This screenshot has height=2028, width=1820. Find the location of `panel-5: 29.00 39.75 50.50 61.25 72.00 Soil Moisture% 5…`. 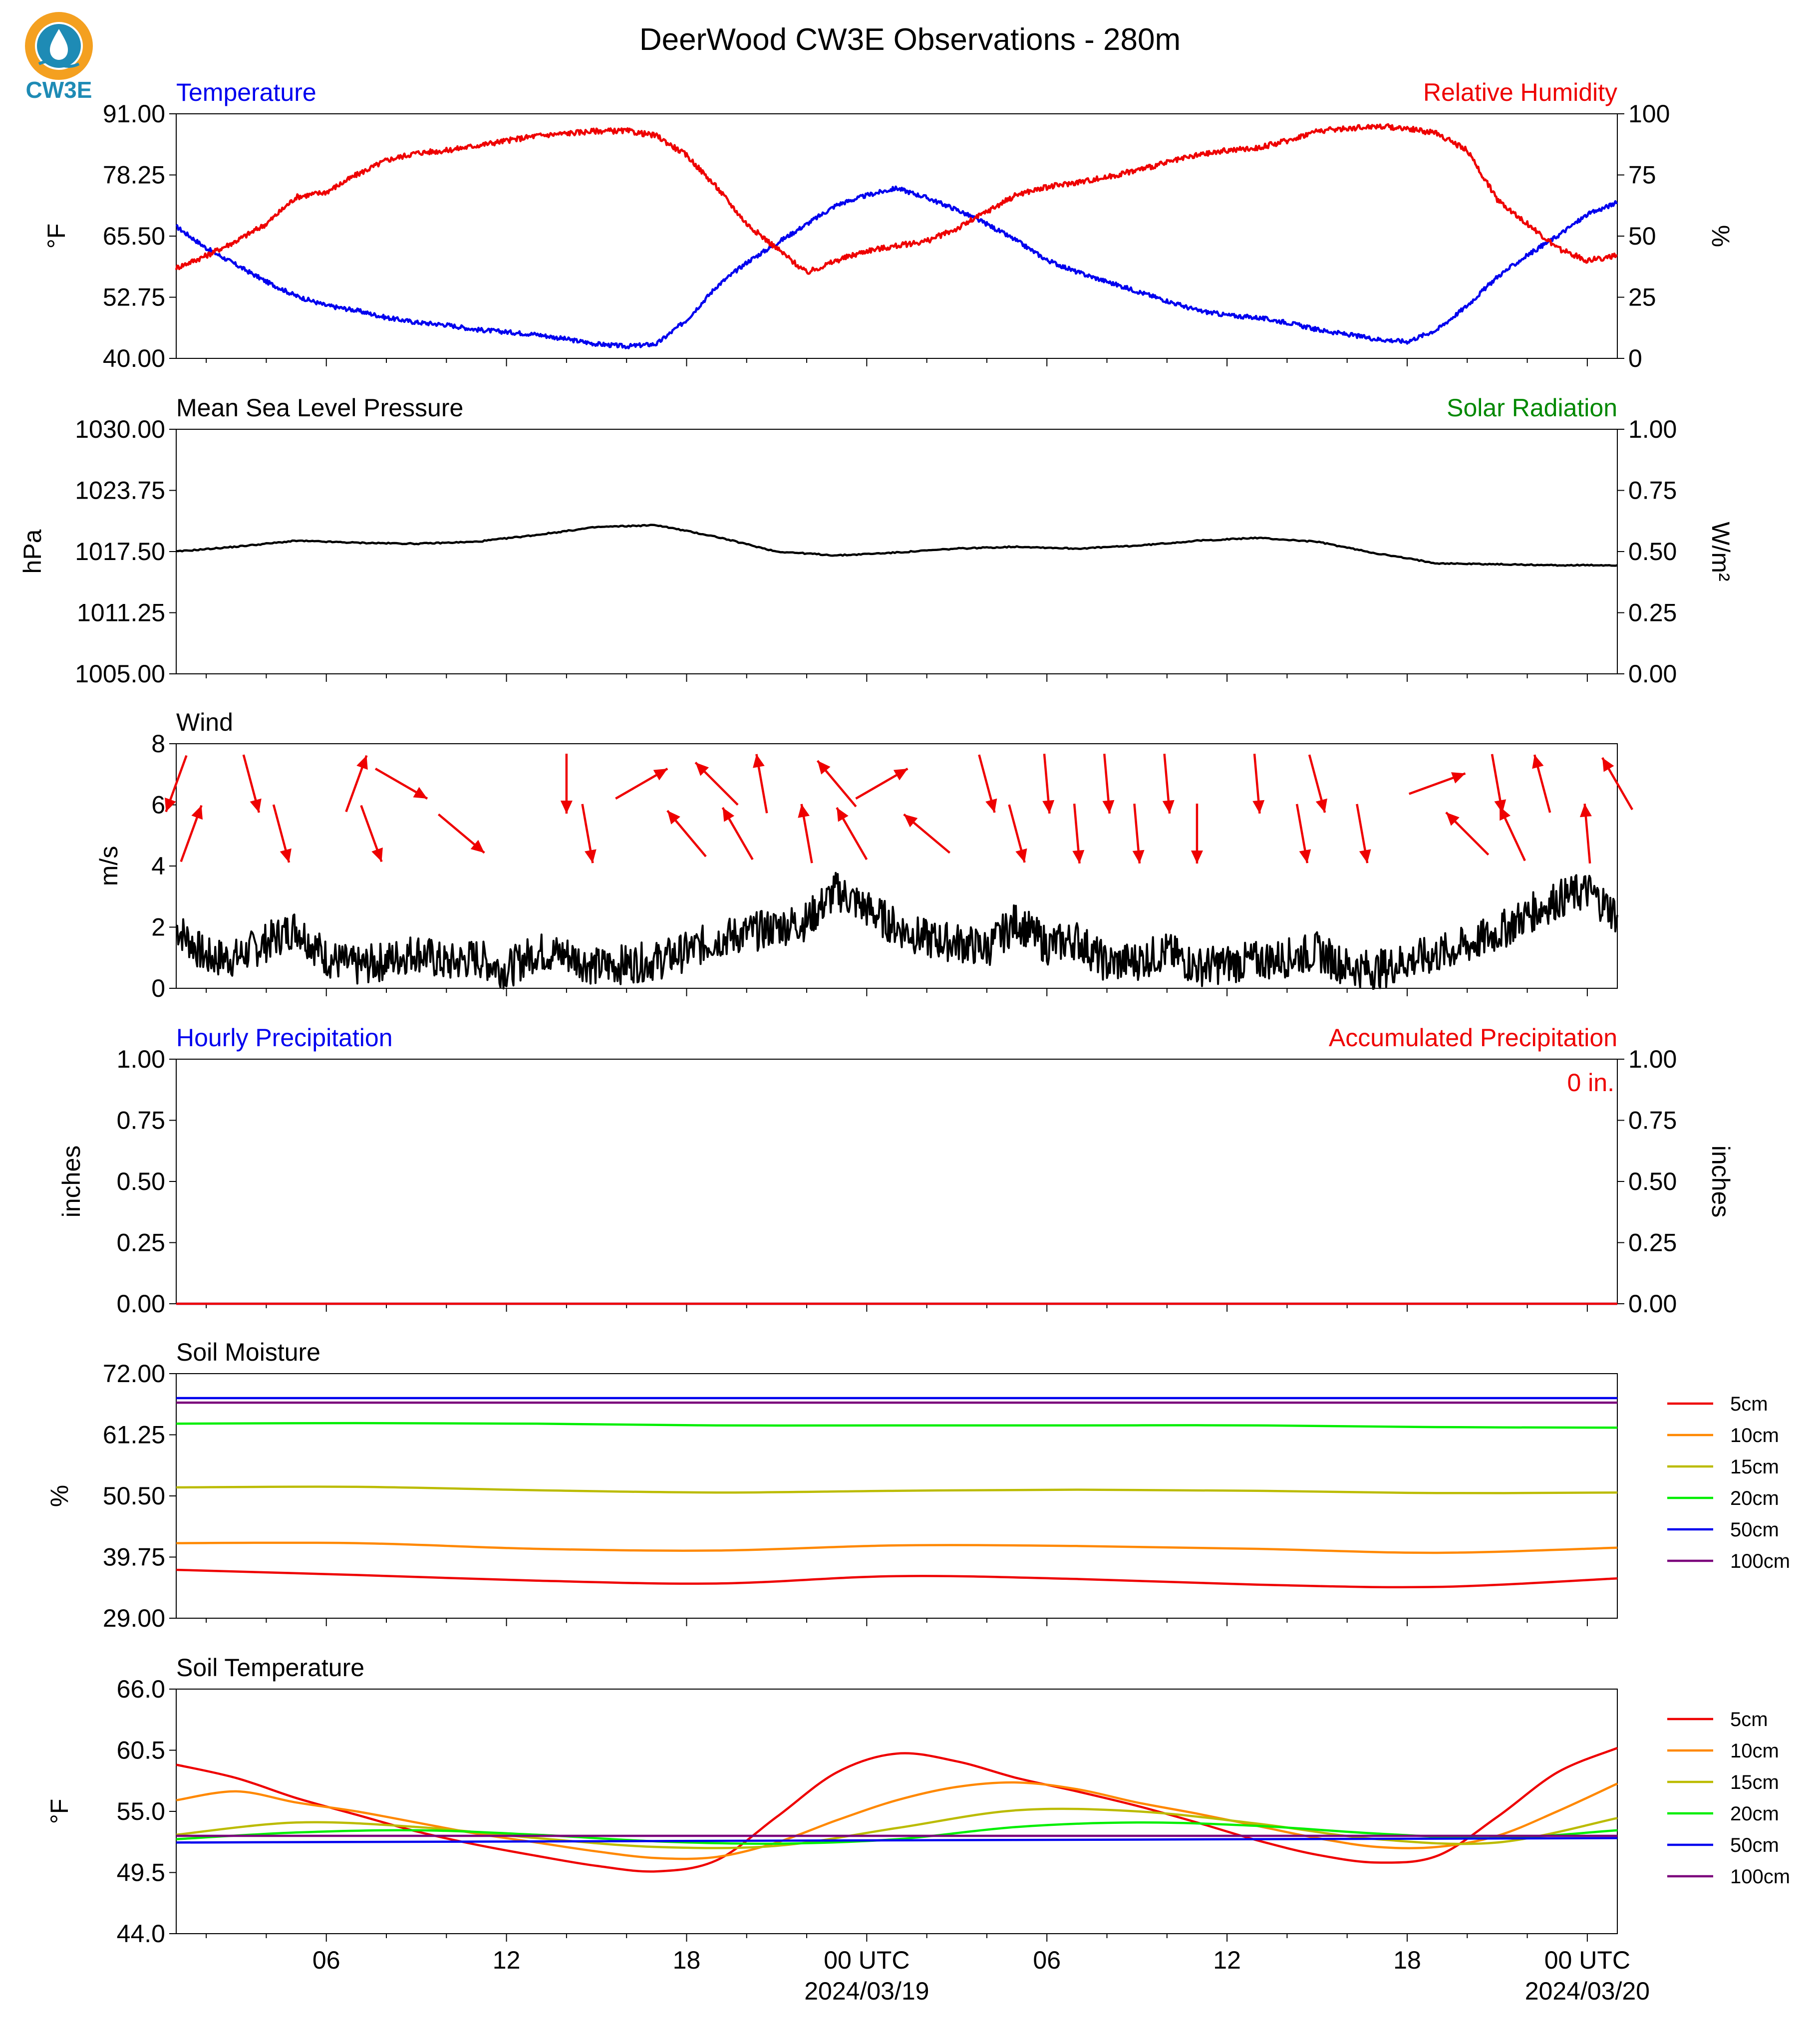

panel-5: 29.00 39.75 50.50 61.25 72.00 Soil Moisture% 5… is located at coordinates (917, 1485).